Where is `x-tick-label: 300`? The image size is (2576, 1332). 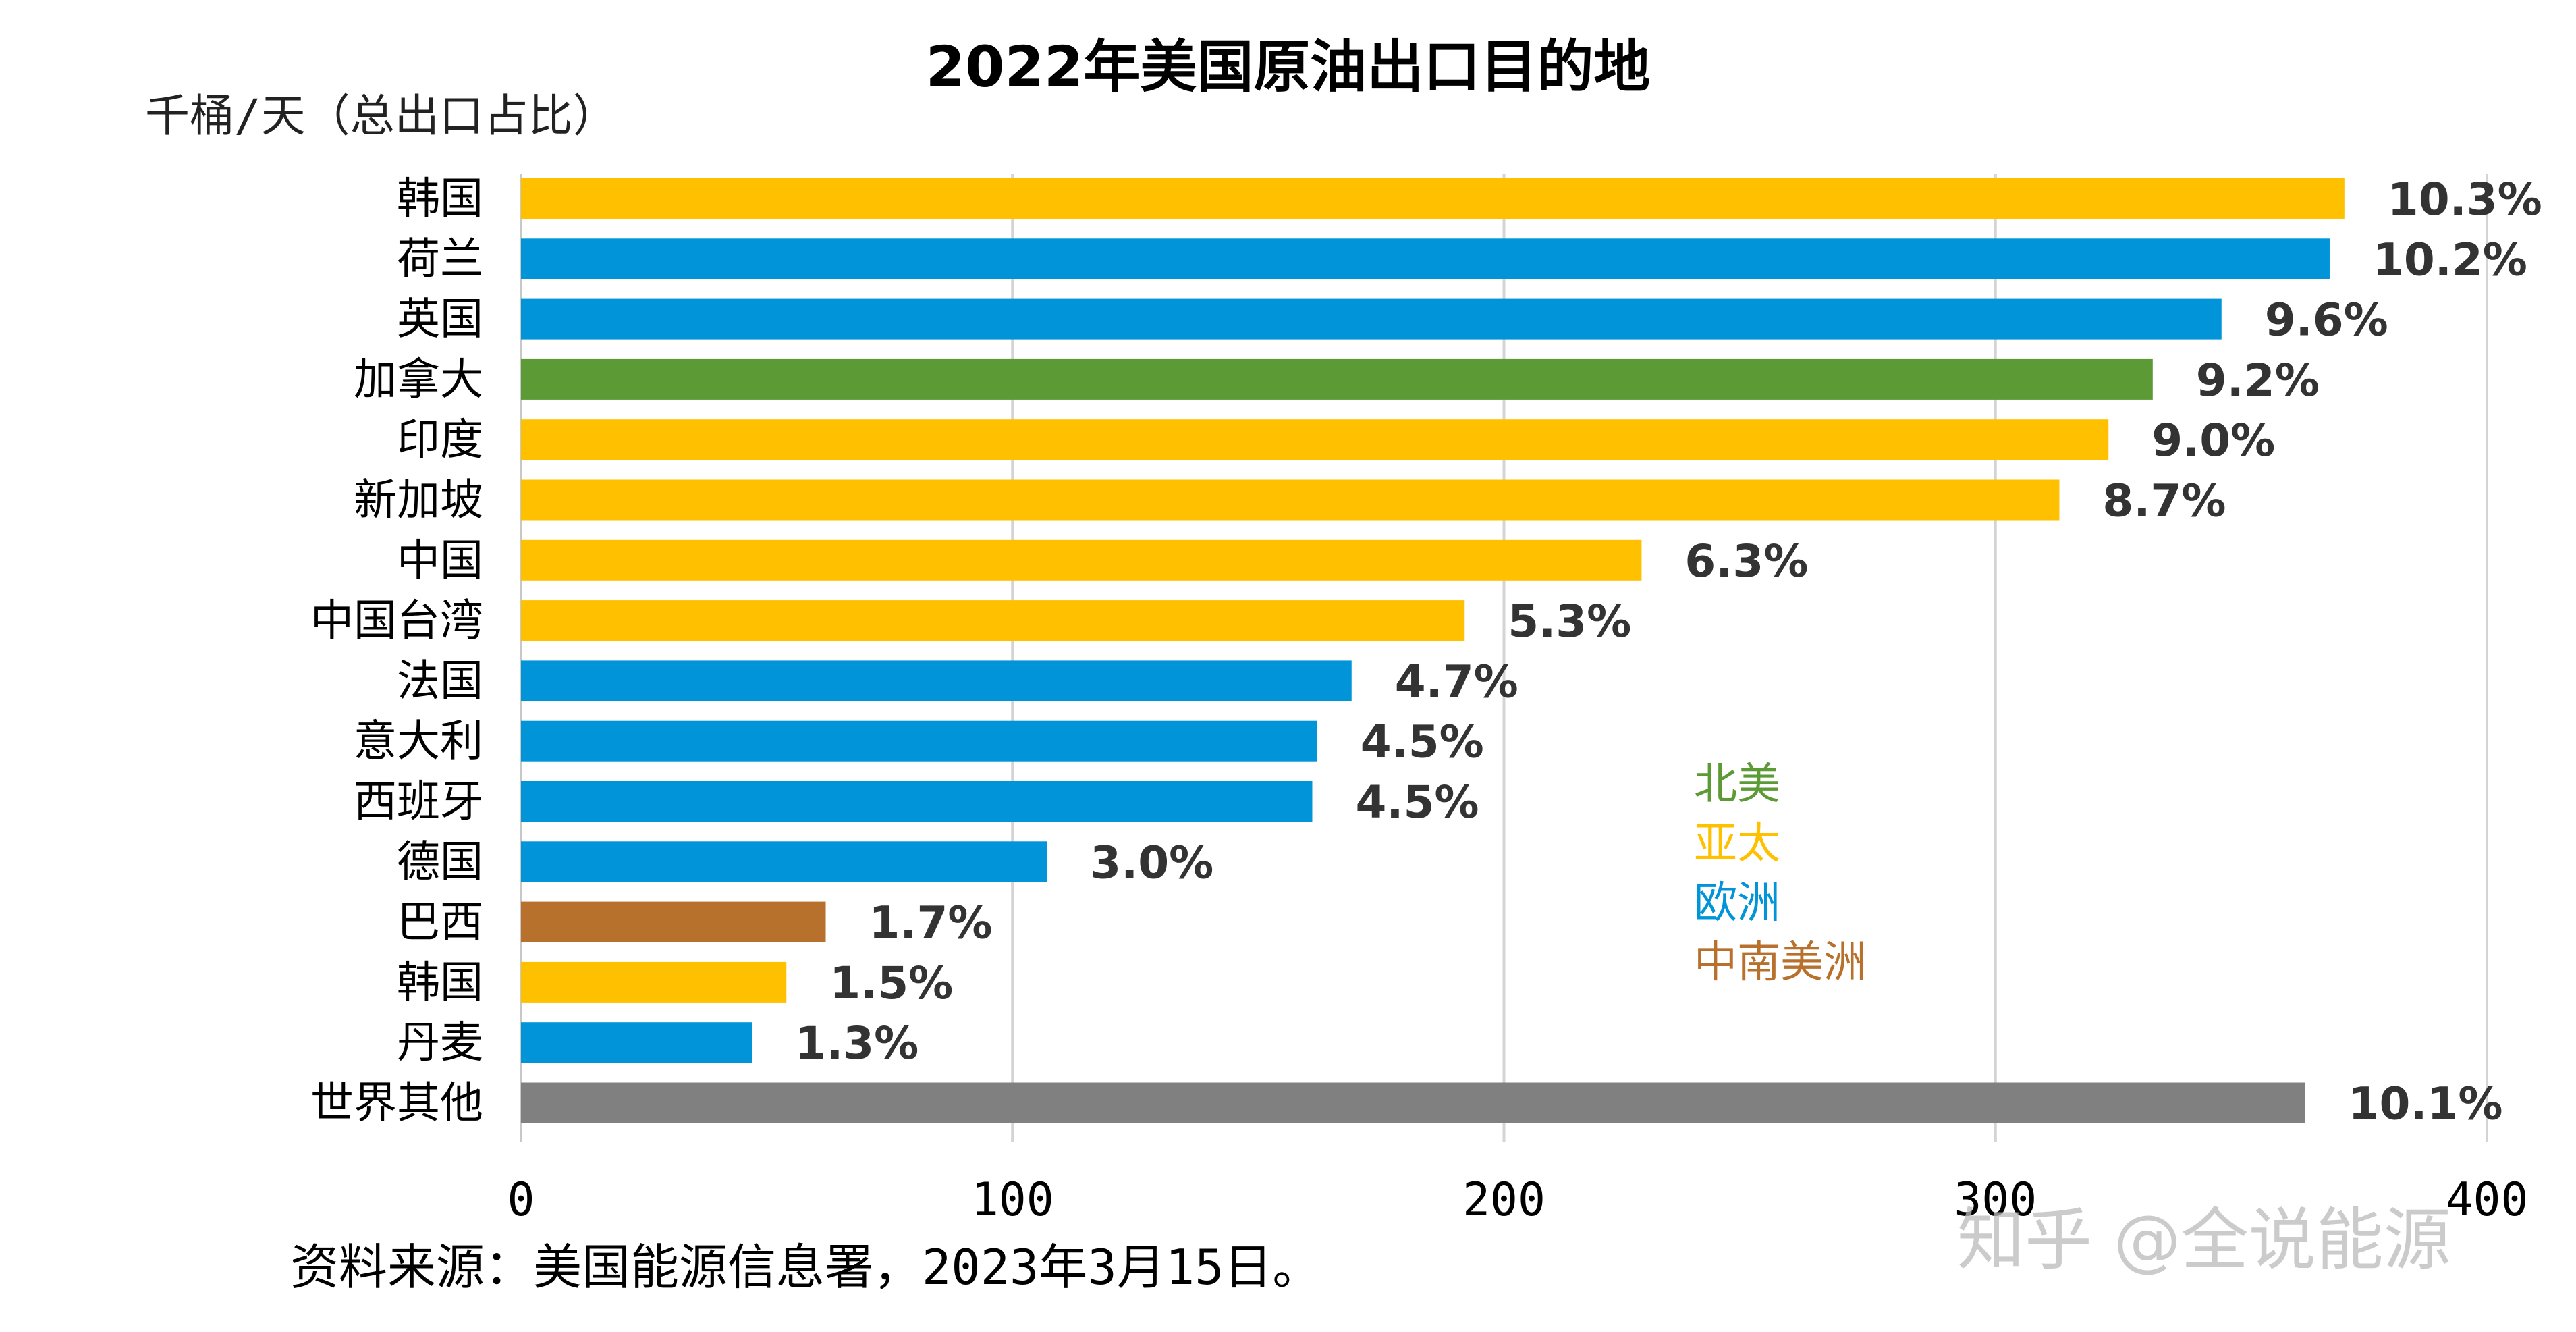
x-tick-label: 300 is located at coordinates (1995, 1200).